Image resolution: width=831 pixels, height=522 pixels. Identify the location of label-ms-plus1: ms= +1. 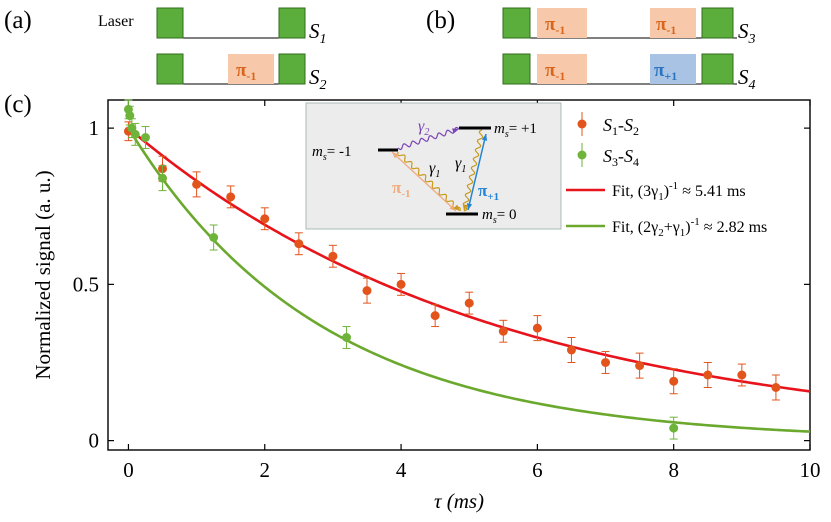
(515, 130).